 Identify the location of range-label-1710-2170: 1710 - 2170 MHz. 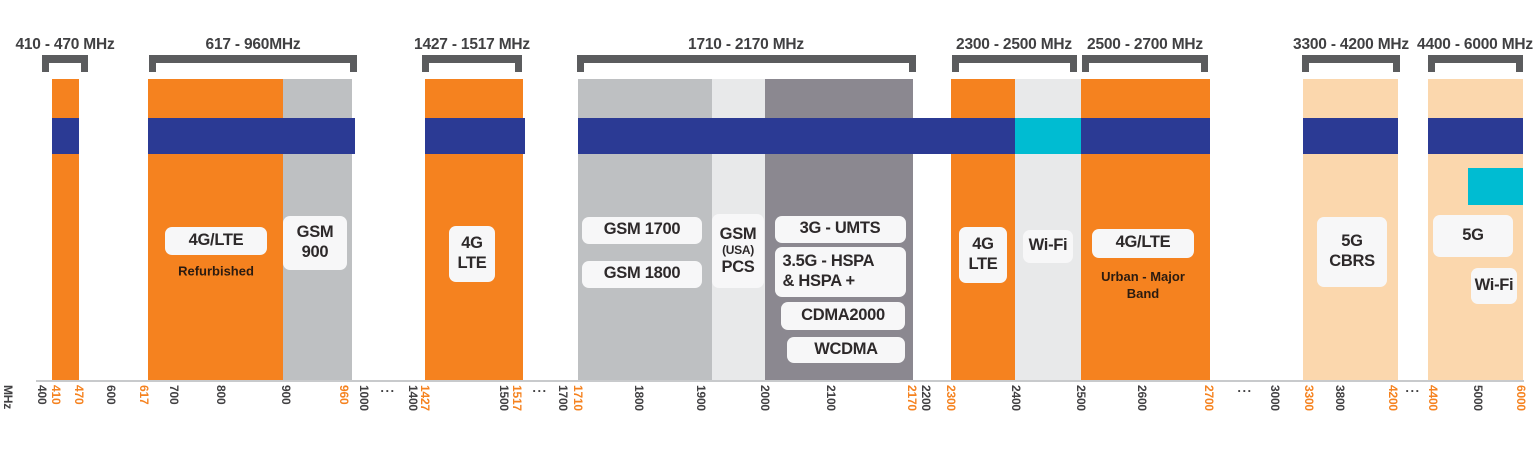
(746, 44).